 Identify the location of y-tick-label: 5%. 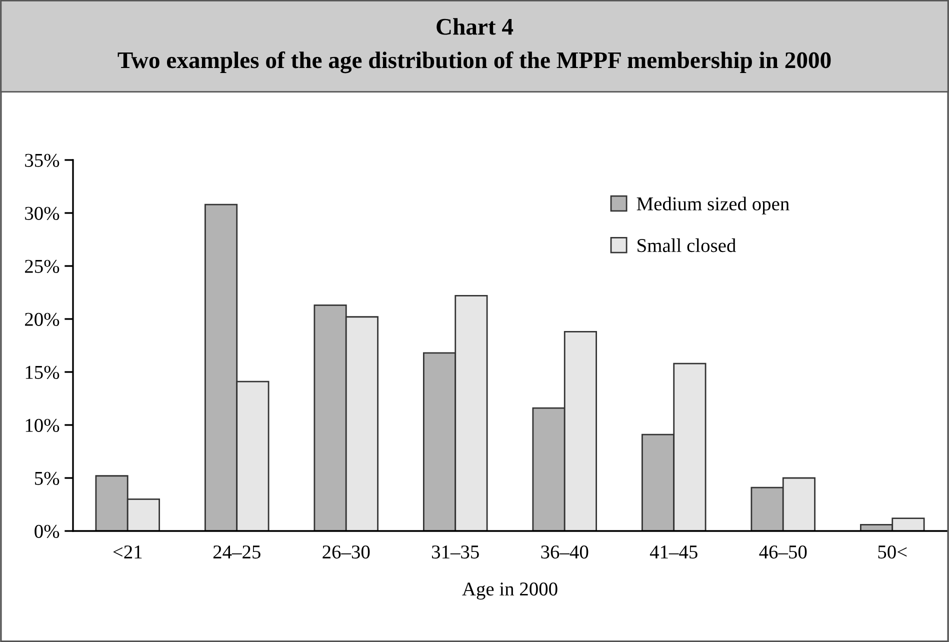
(47, 478).